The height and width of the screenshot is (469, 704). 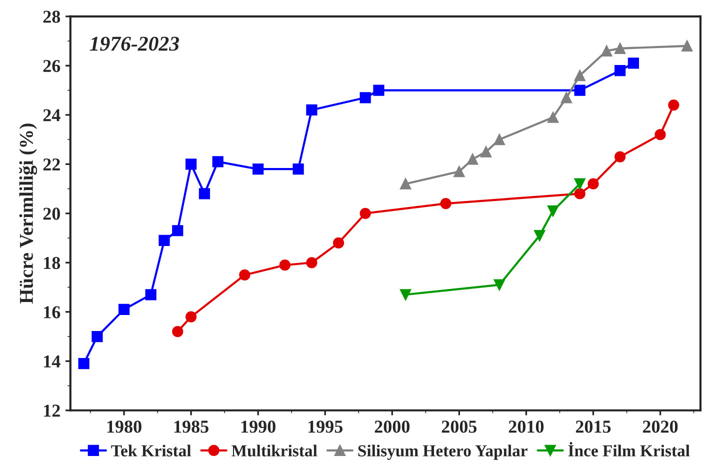 I want to click on y-tick-label: 16, so click(x=52, y=312).